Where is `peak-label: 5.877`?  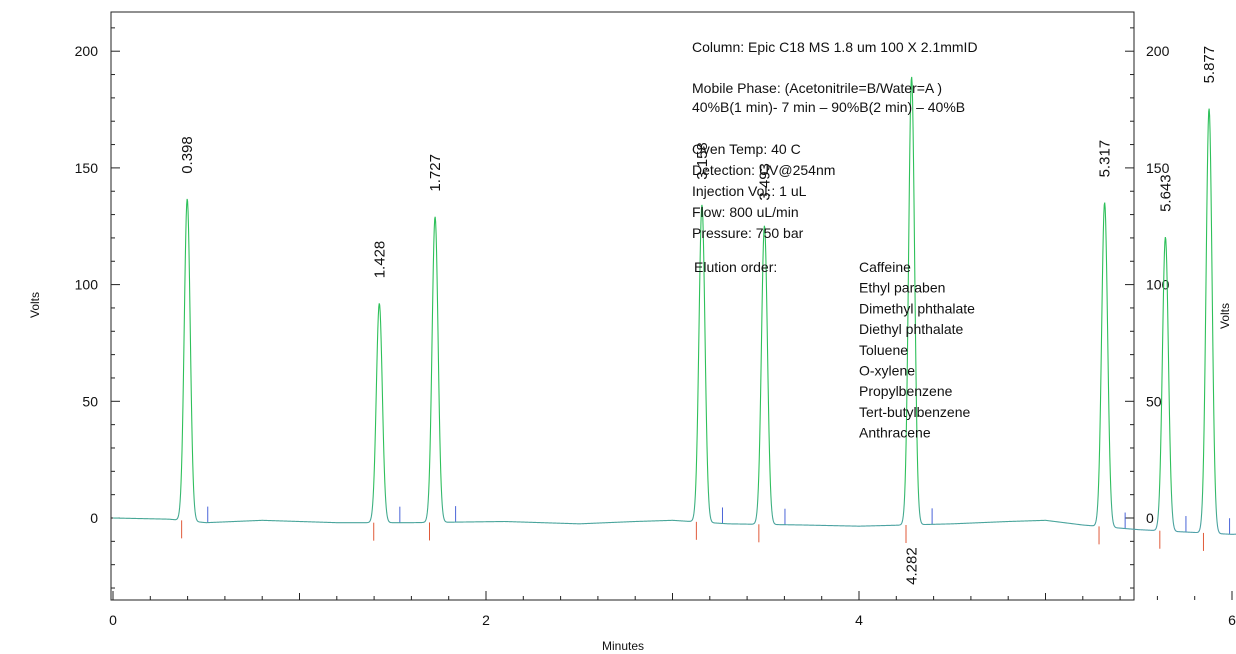
peak-label: 5.877 is located at coordinates (1209, 65).